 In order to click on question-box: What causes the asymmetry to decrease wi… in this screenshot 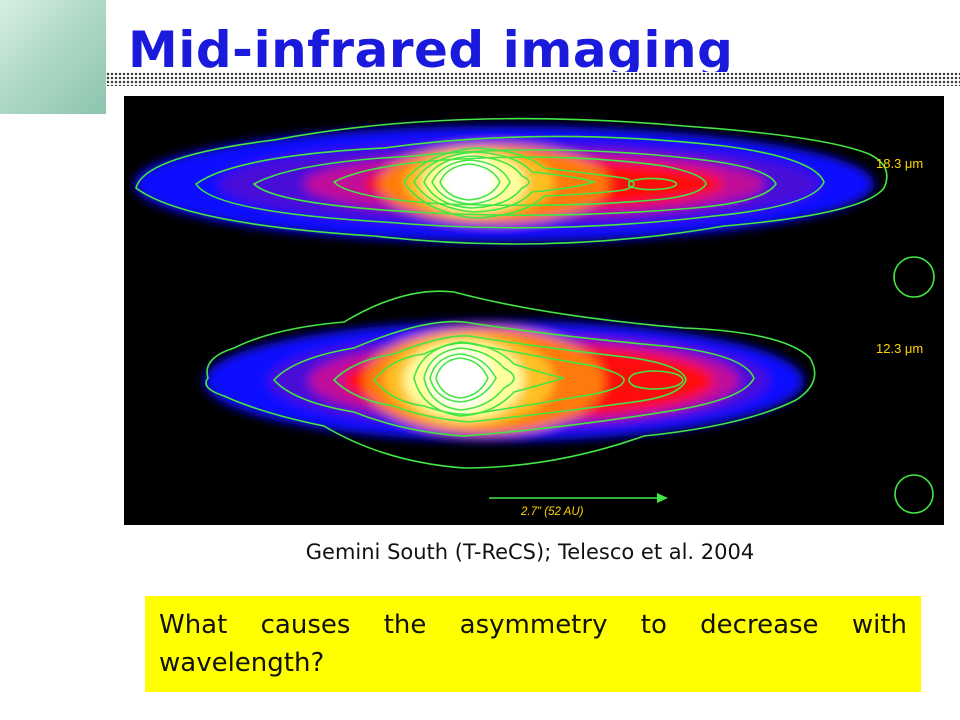, I will do `click(533, 644)`.